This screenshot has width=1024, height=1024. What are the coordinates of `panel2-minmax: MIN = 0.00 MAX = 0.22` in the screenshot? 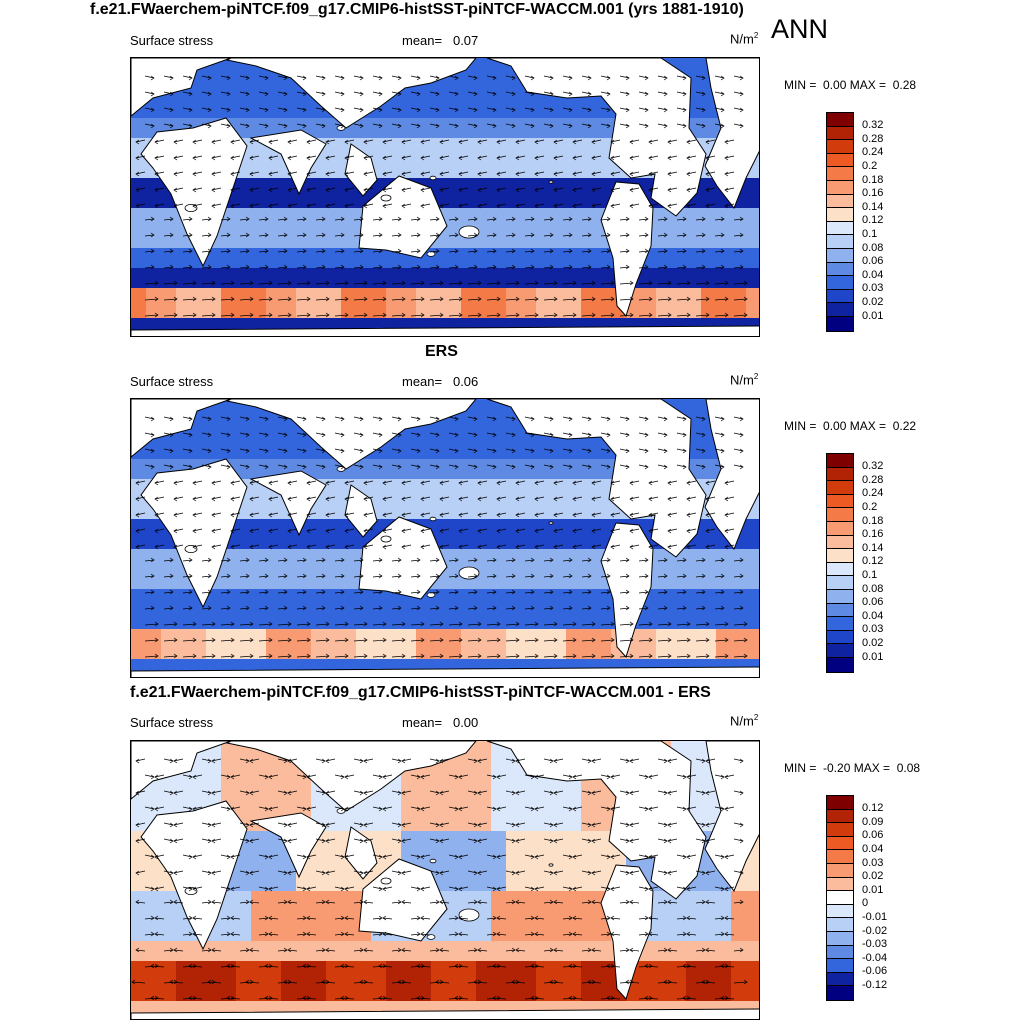 It's located at (850, 426).